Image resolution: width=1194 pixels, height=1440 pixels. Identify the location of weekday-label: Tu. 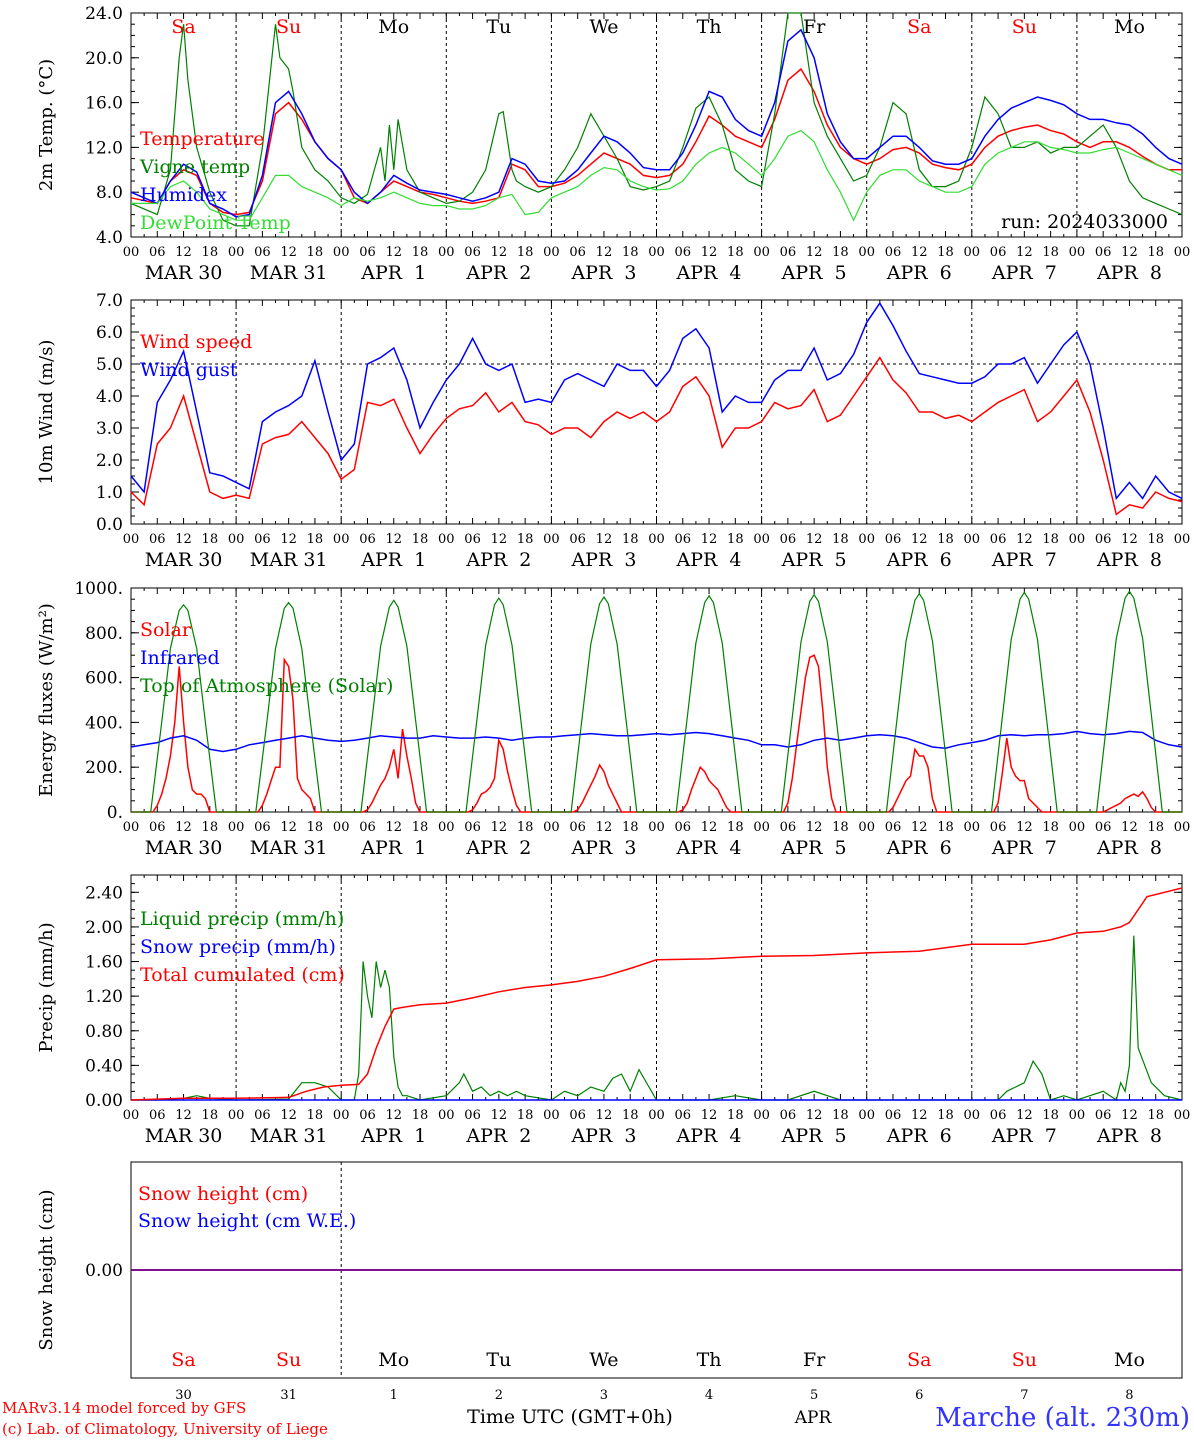
(498, 27).